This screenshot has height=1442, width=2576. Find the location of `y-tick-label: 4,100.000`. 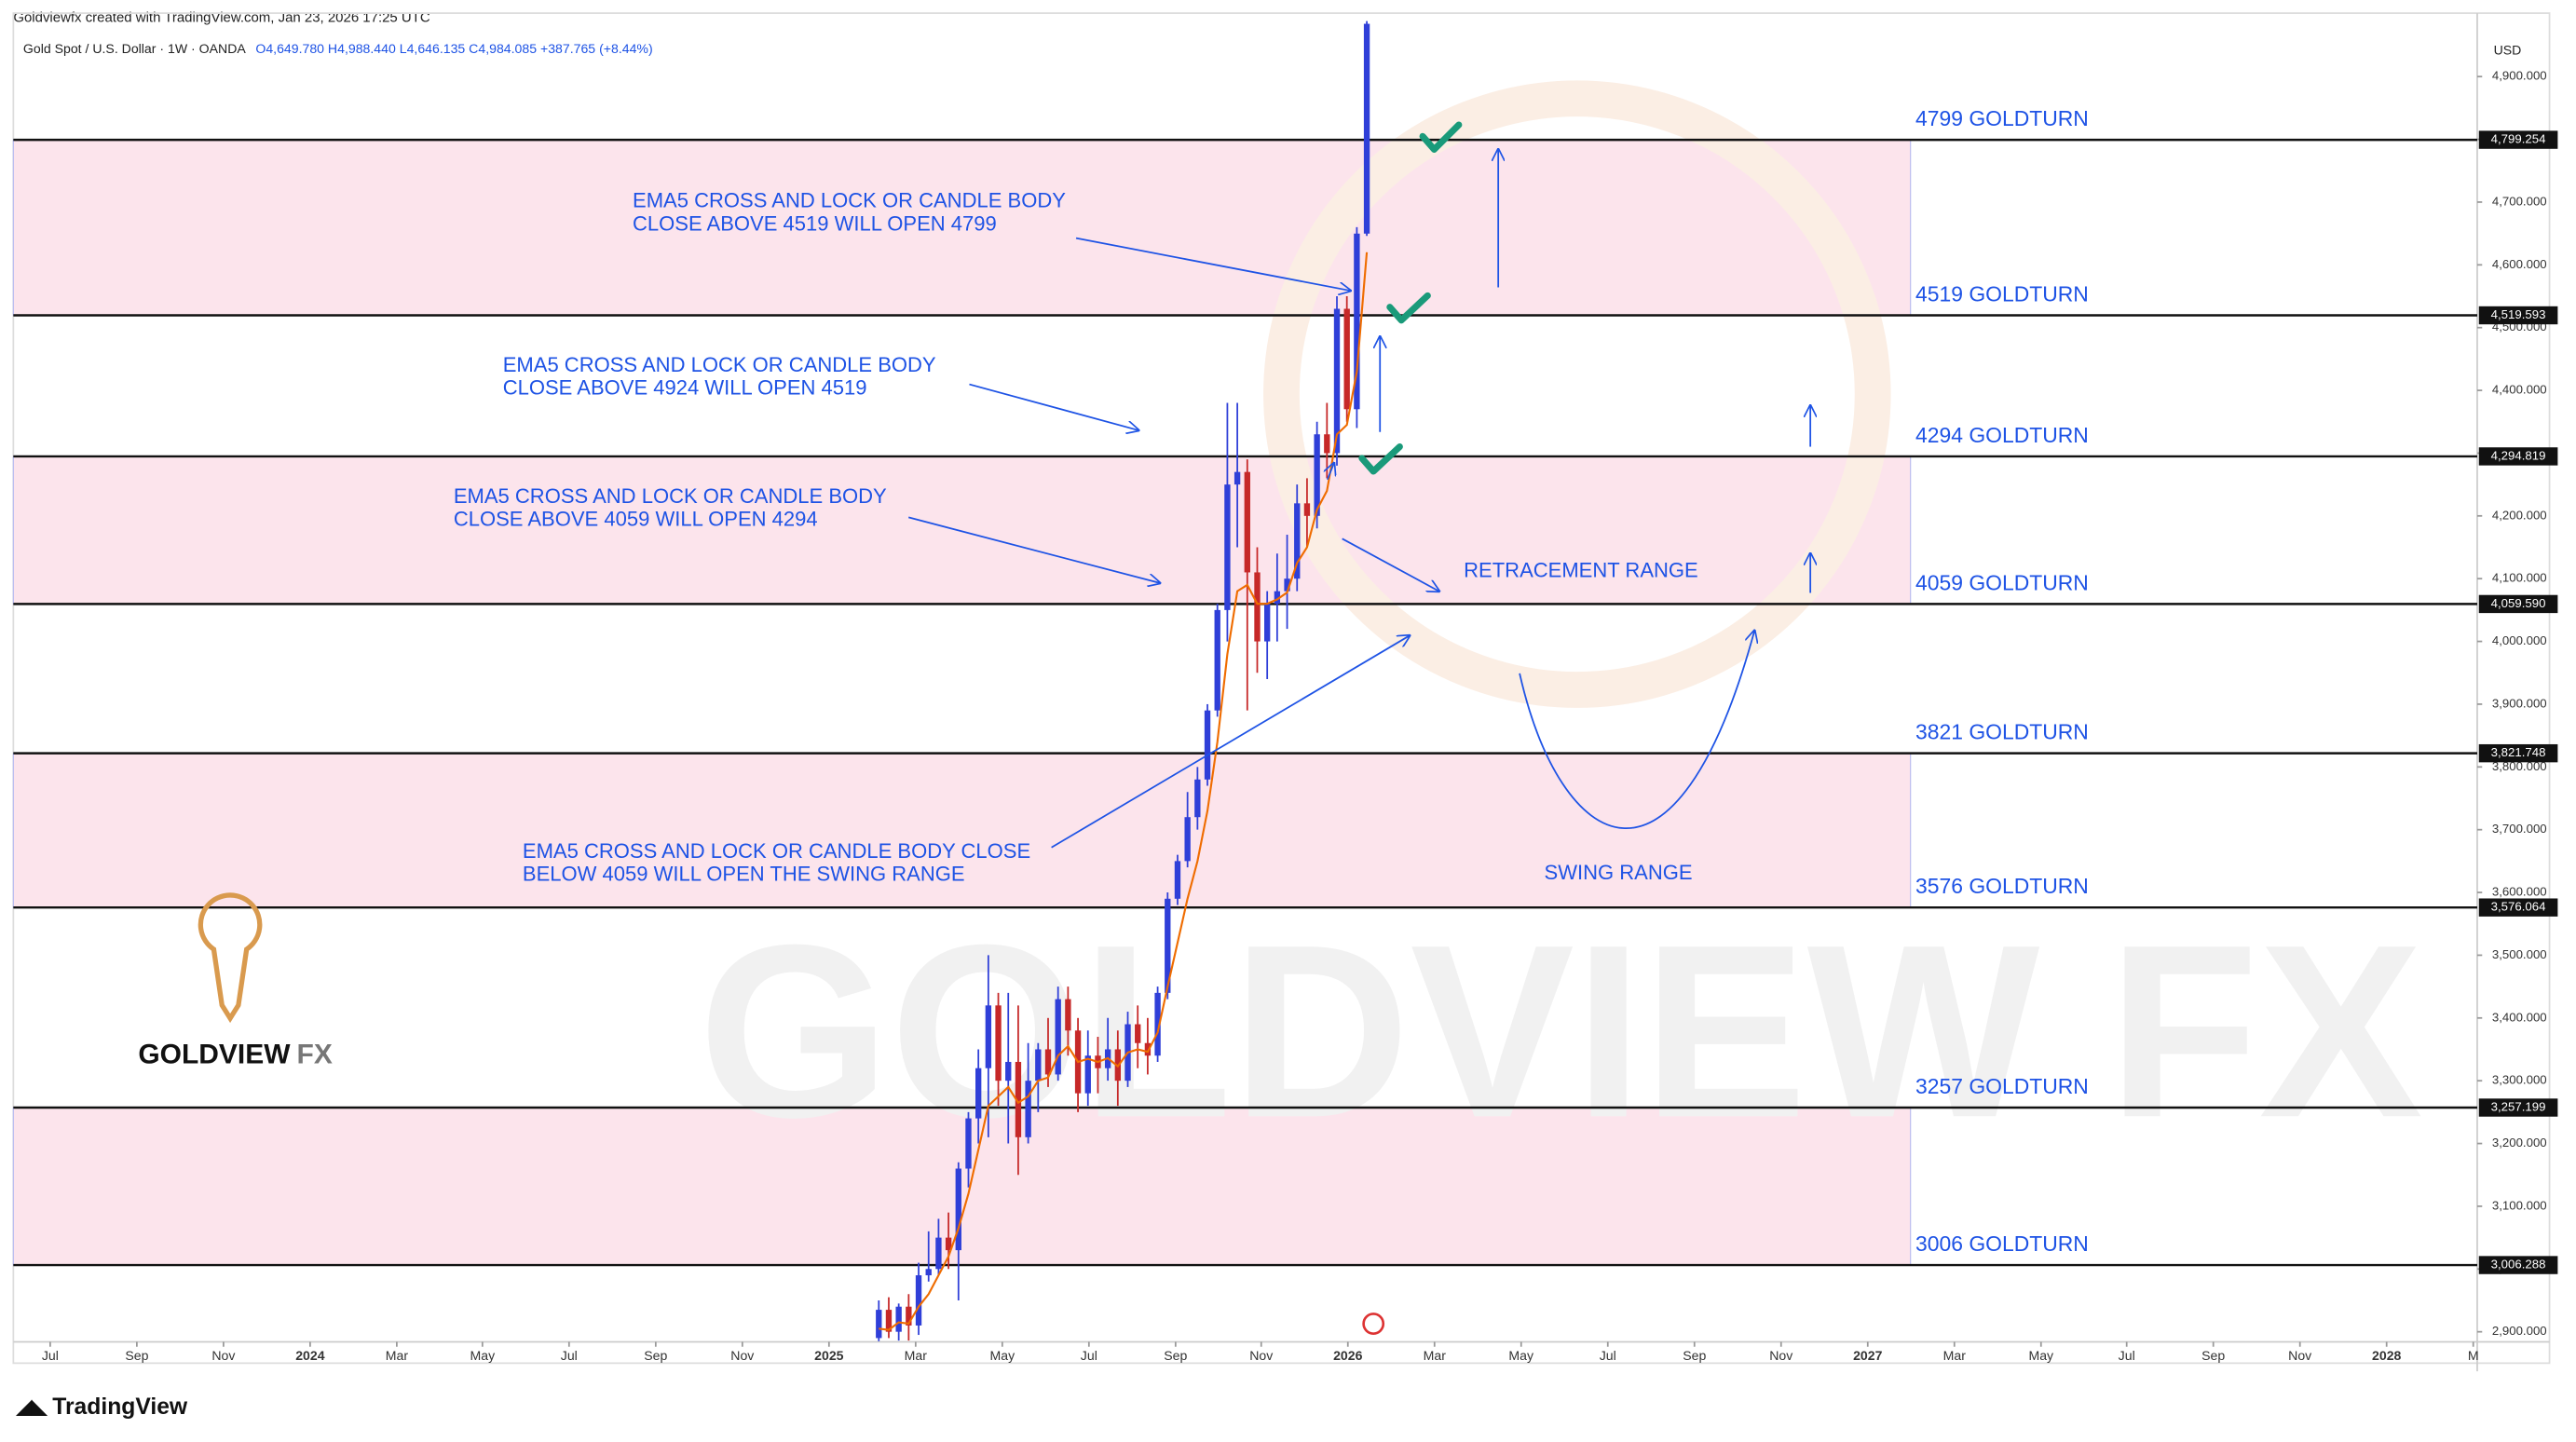

y-tick-label: 4,100.000 is located at coordinates (2519, 578).